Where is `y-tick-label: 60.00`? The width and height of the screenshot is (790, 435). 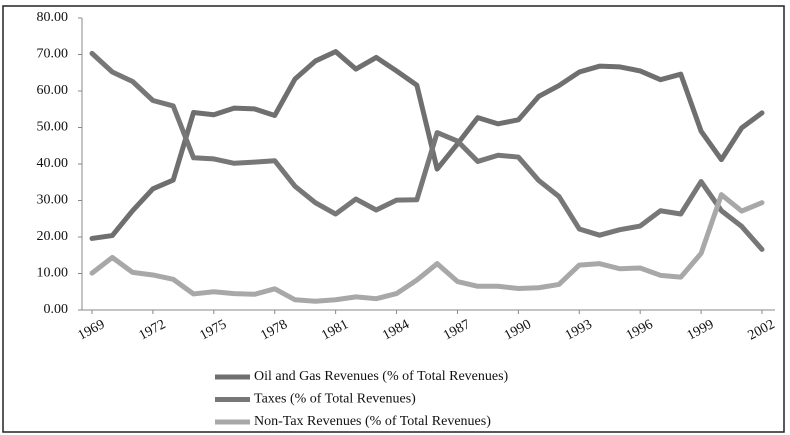
y-tick-label: 60.00 is located at coordinates (53, 90).